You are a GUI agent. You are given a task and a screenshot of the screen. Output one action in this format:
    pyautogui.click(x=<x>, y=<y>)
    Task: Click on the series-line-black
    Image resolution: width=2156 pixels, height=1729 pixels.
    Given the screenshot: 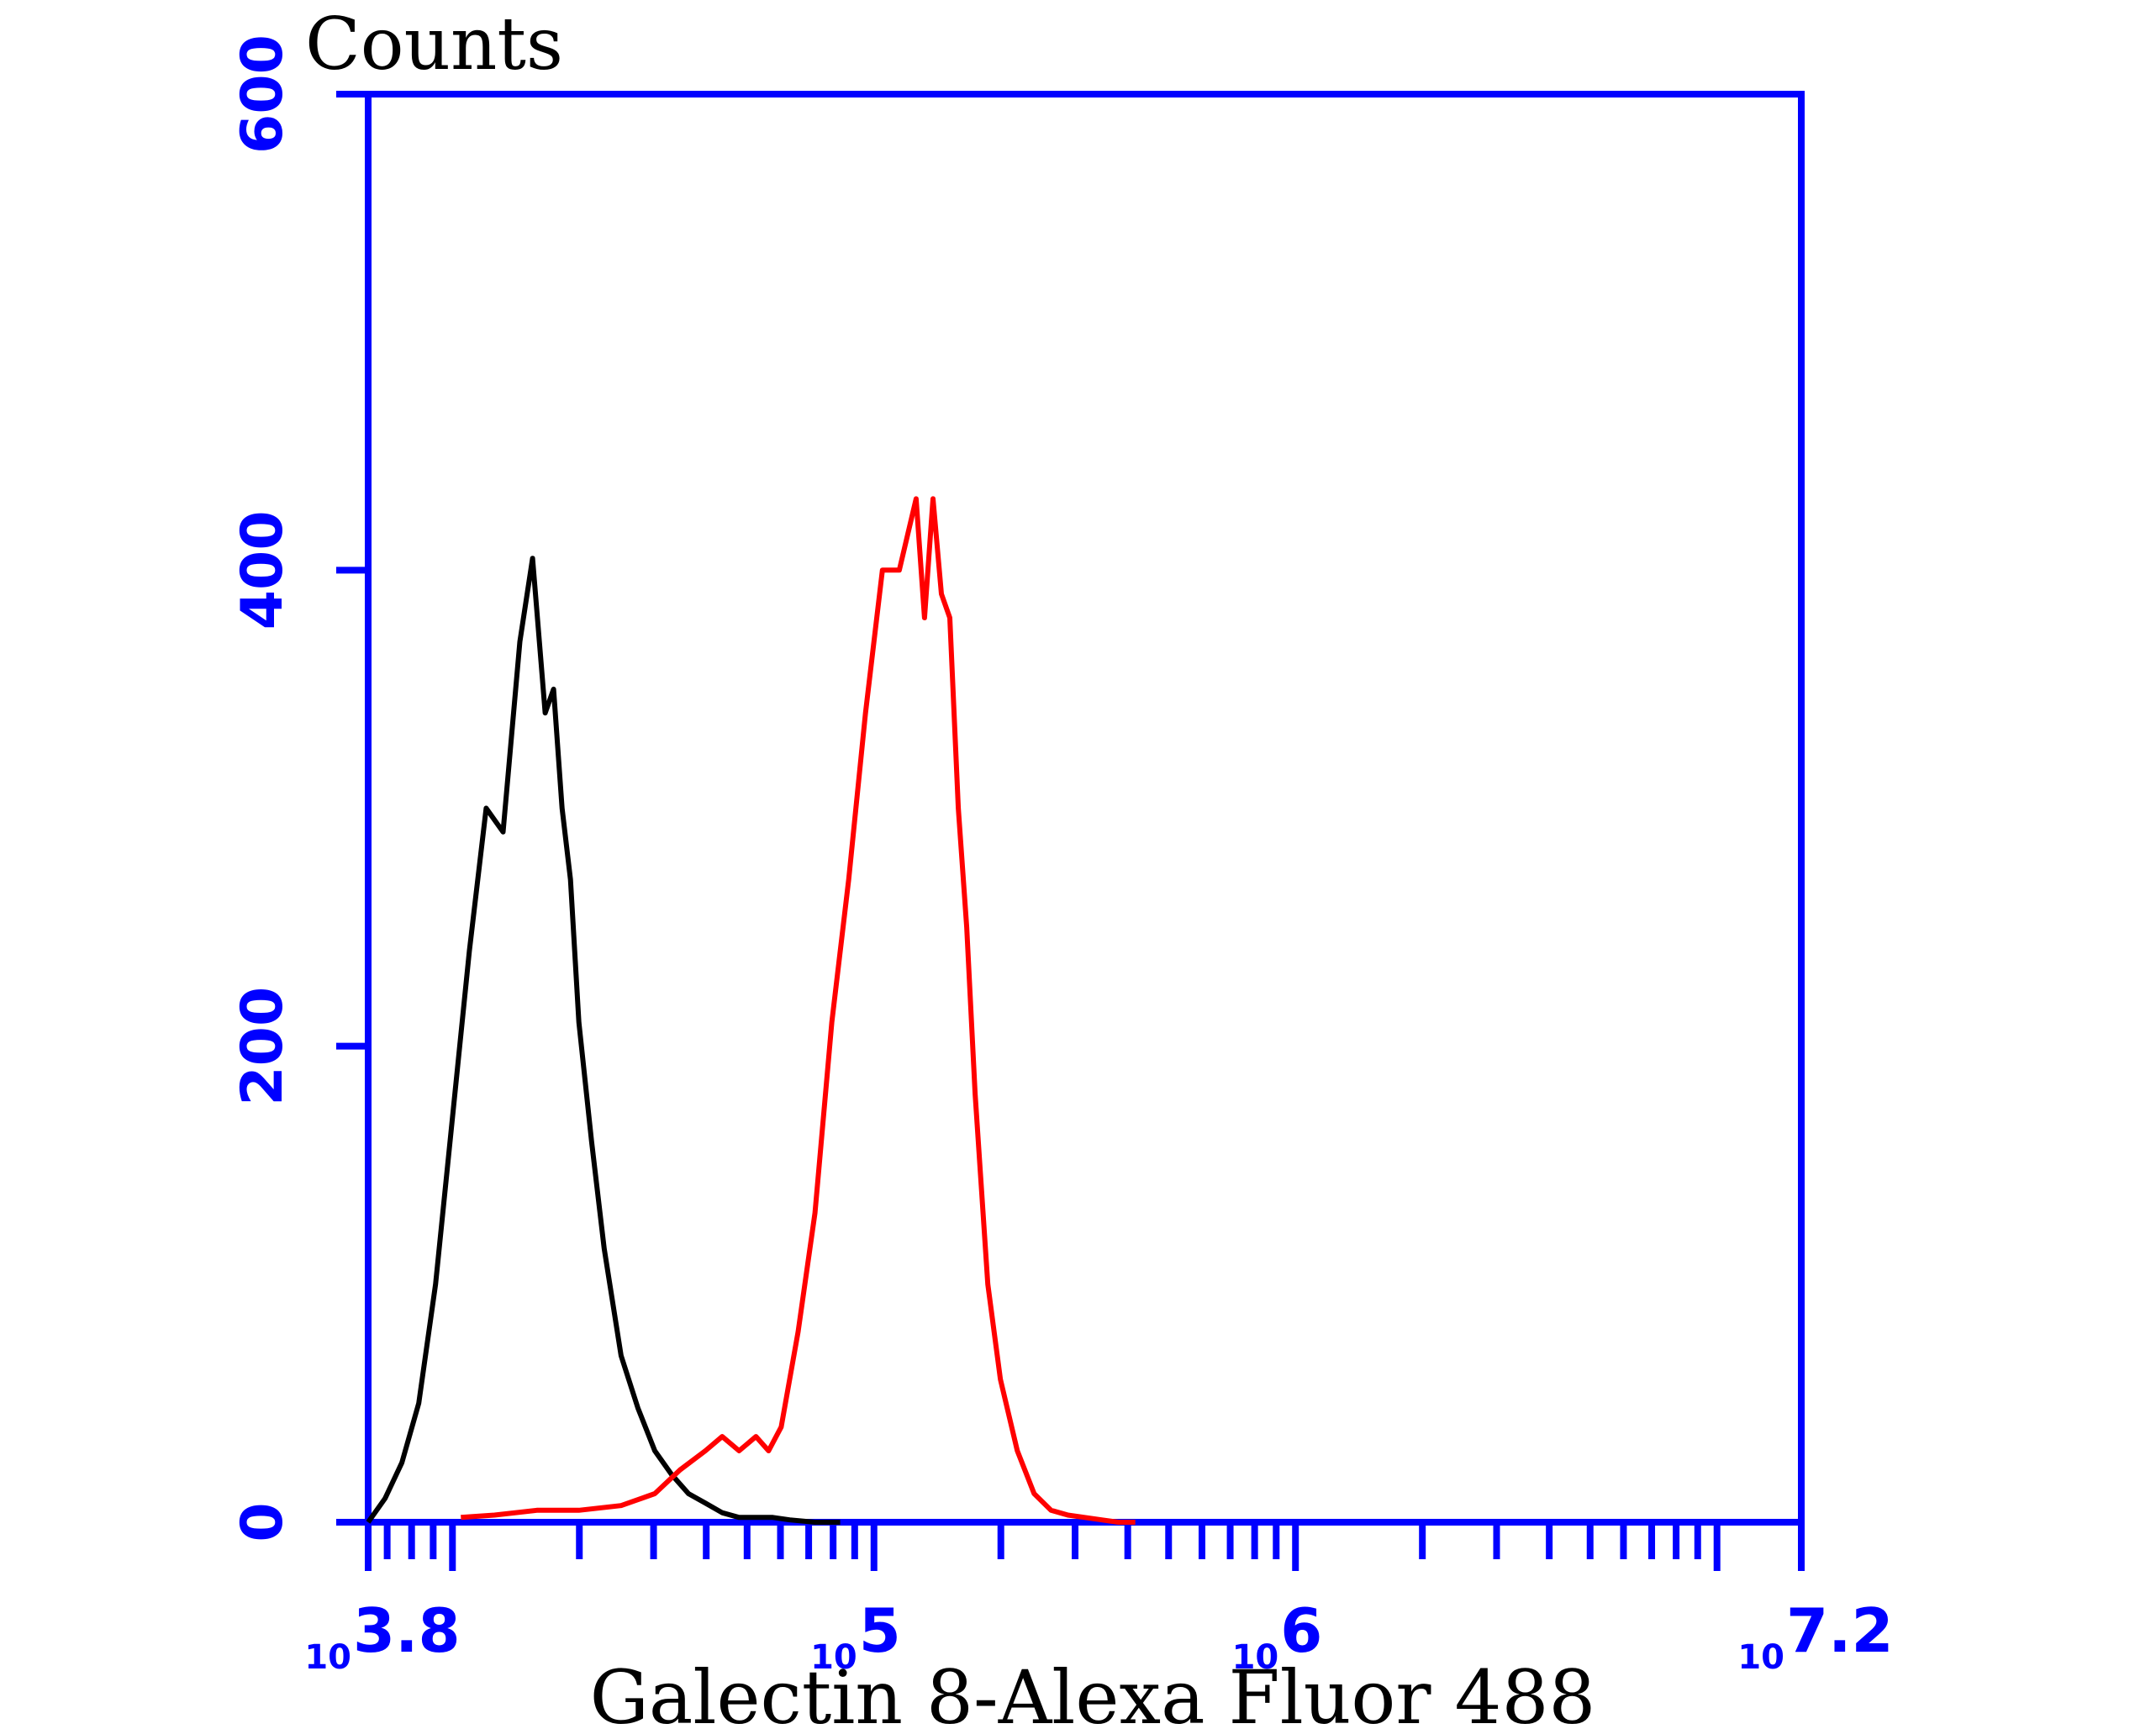 What is the action you would take?
    pyautogui.click(x=603, y=1040)
    